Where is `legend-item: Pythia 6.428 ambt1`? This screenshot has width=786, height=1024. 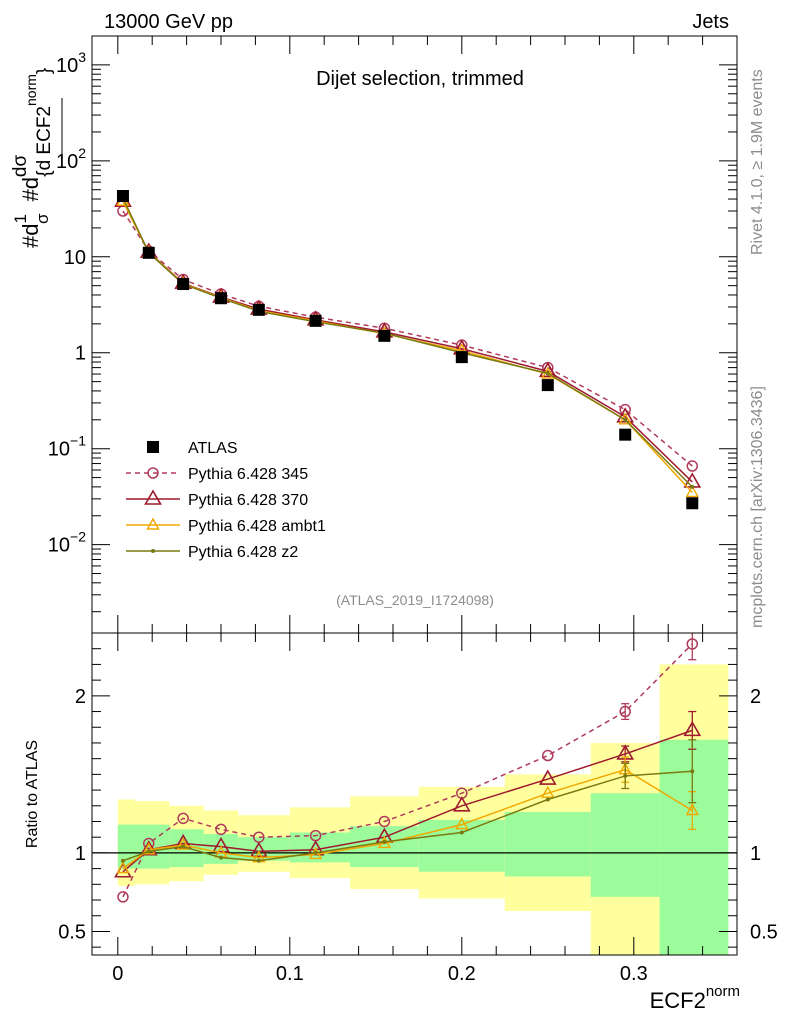
legend-item: Pythia 6.428 ambt1 is located at coordinates (226, 526).